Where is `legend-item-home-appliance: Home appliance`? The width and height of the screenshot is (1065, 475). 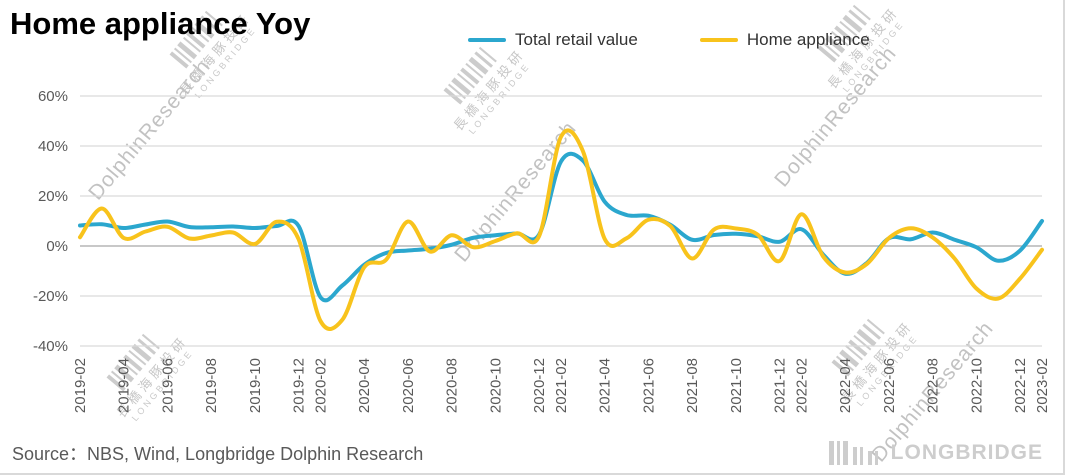
legend-item-home-appliance: Home appliance is located at coordinates (784, 40).